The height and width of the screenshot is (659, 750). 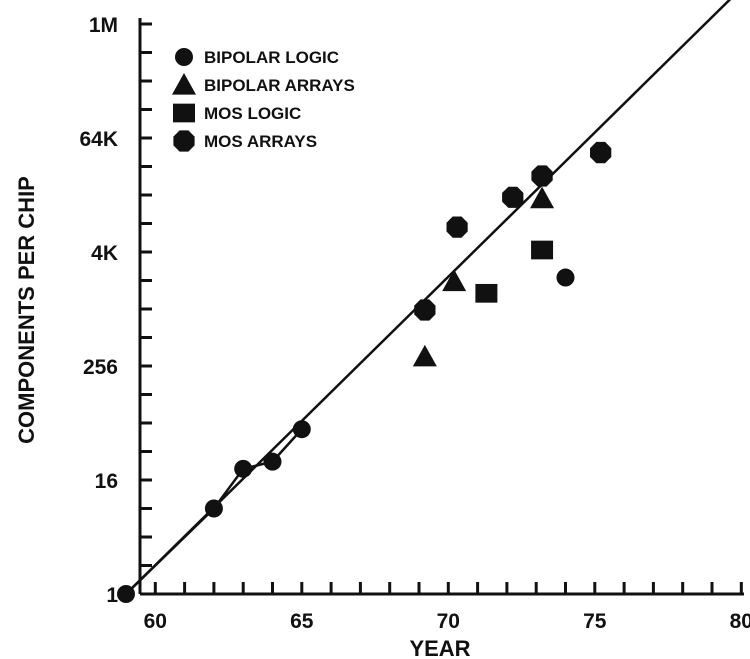 What do you see at coordinates (106, 481) in the screenshot?
I see `y-tick-label: 16` at bounding box center [106, 481].